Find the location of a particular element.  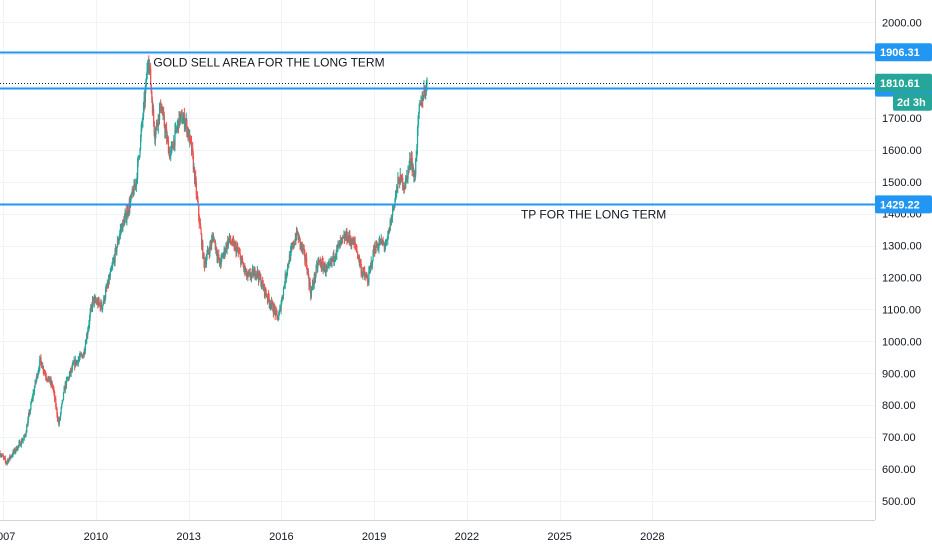

price-tick-label: 1300.00 is located at coordinates (902, 247).